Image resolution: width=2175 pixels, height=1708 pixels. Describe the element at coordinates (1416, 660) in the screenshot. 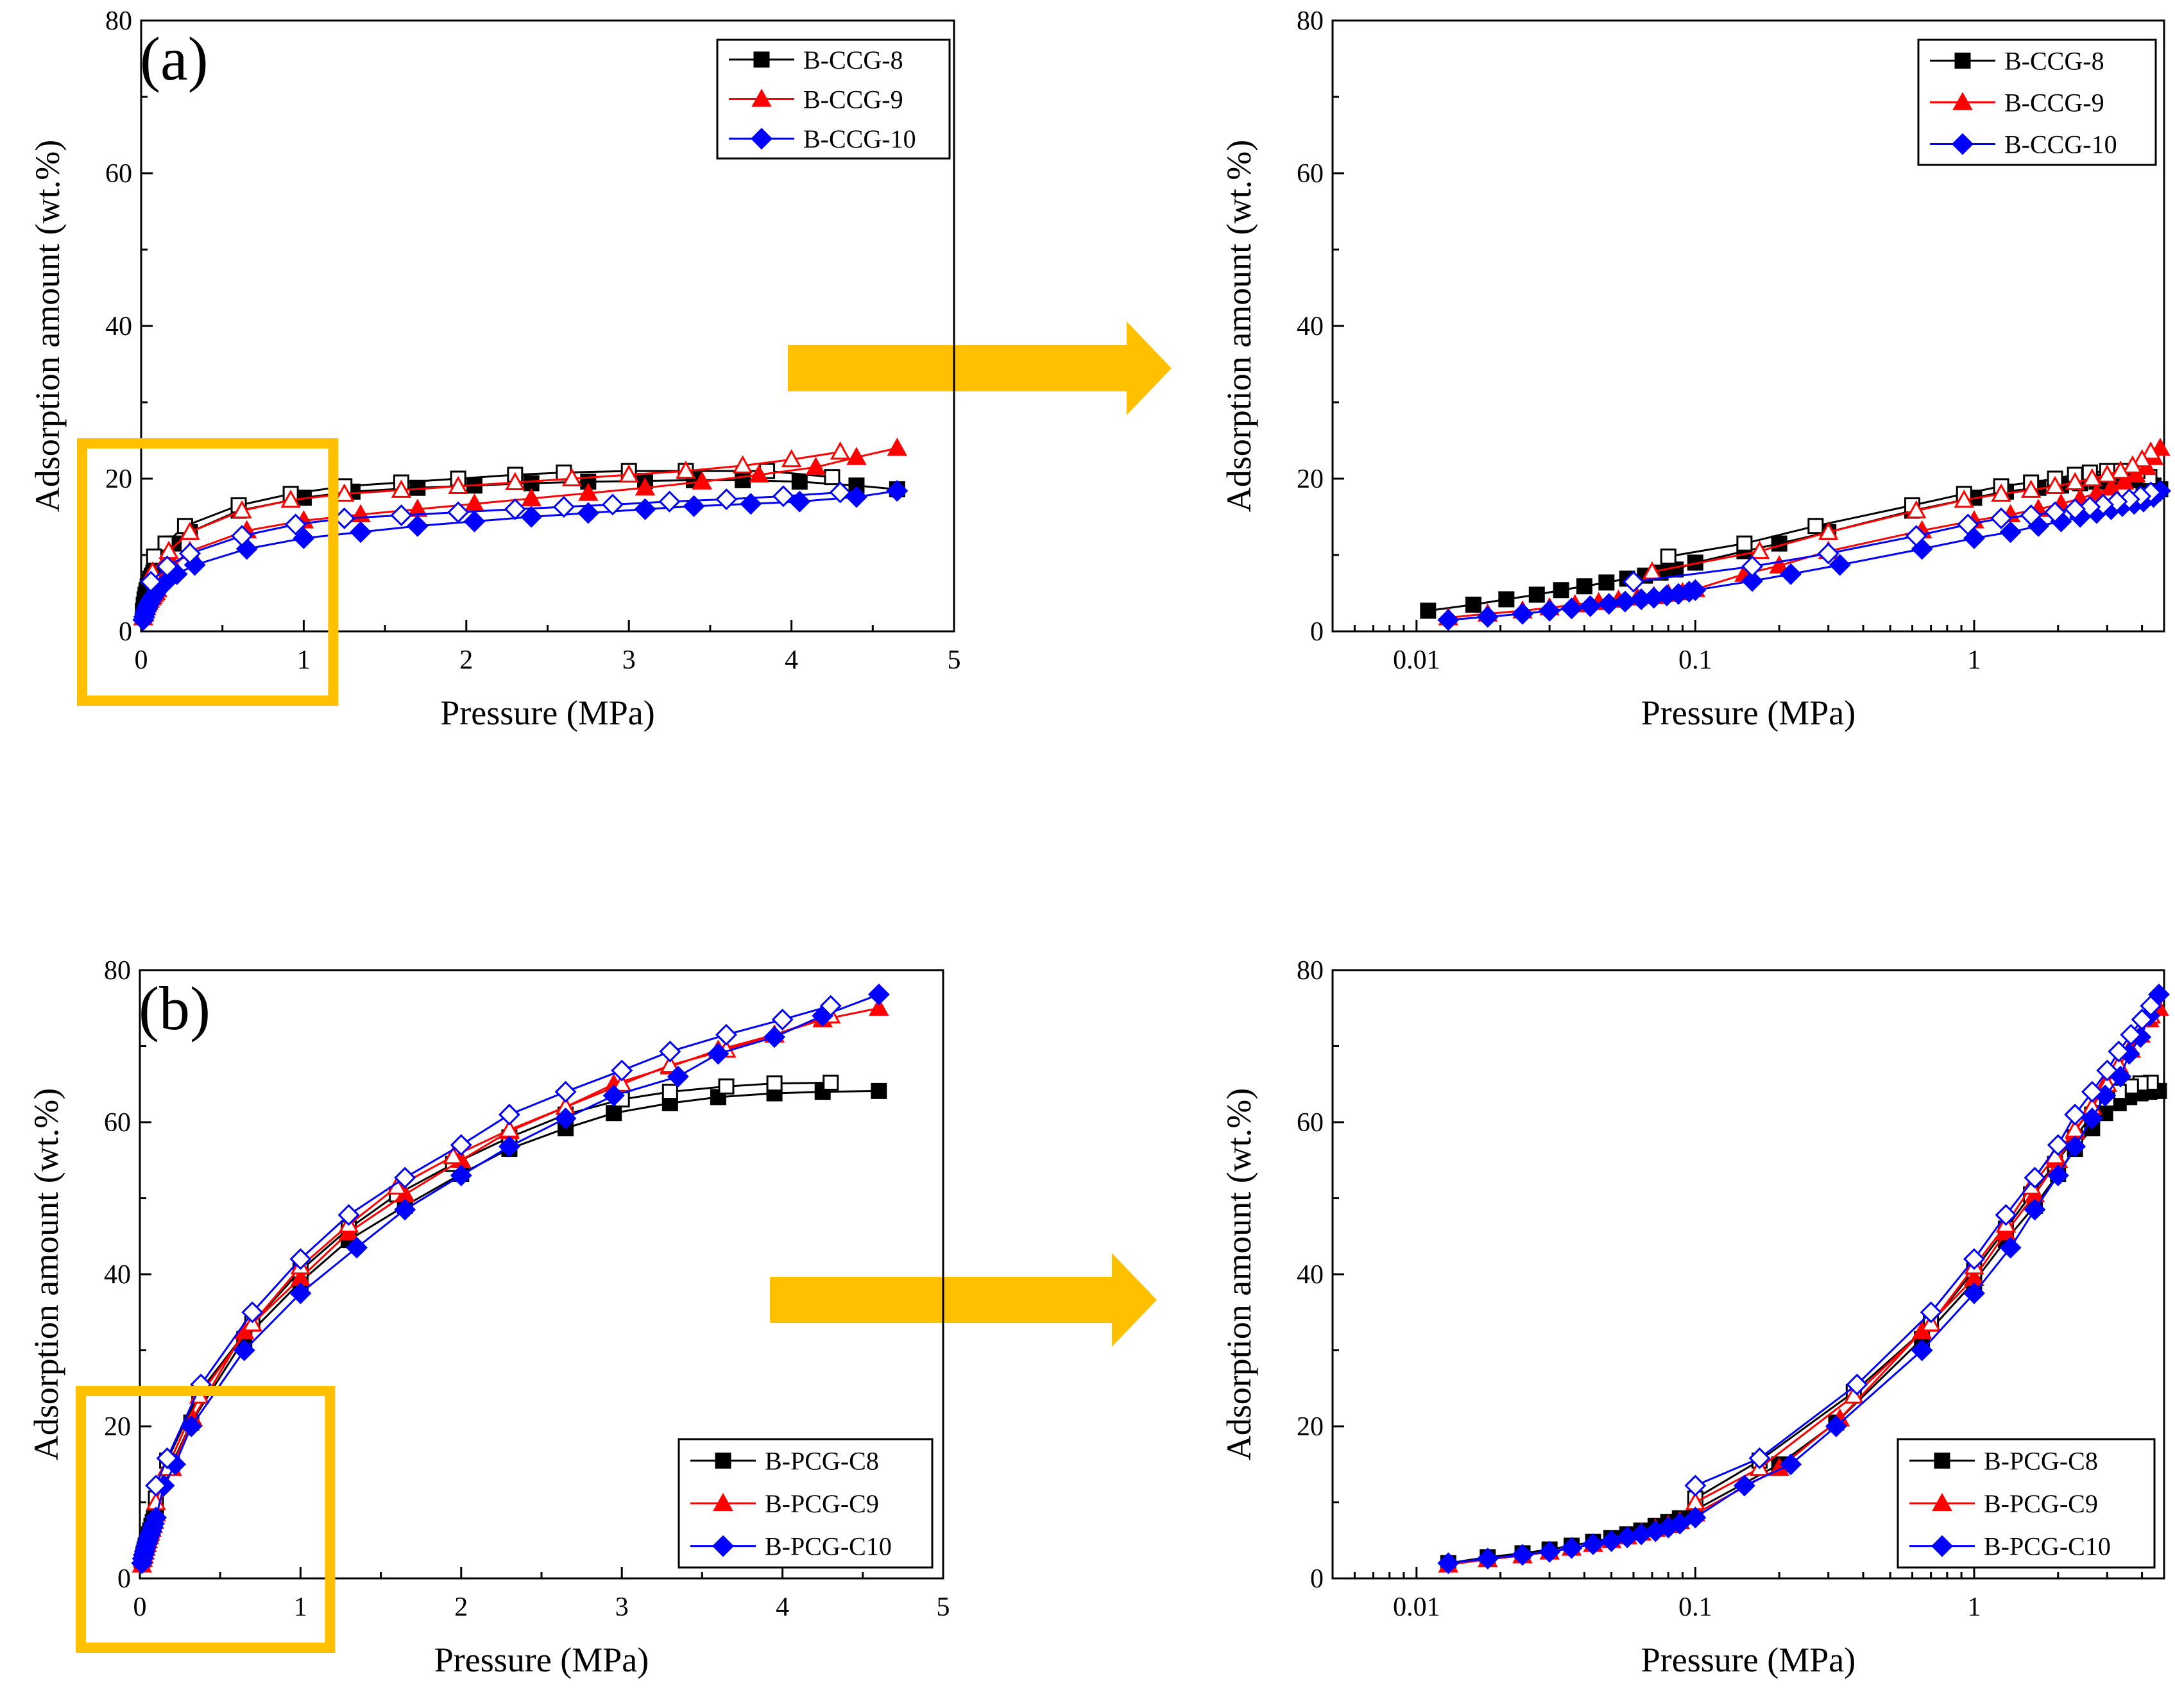

I see `x-tick-label: 0.01` at that location.